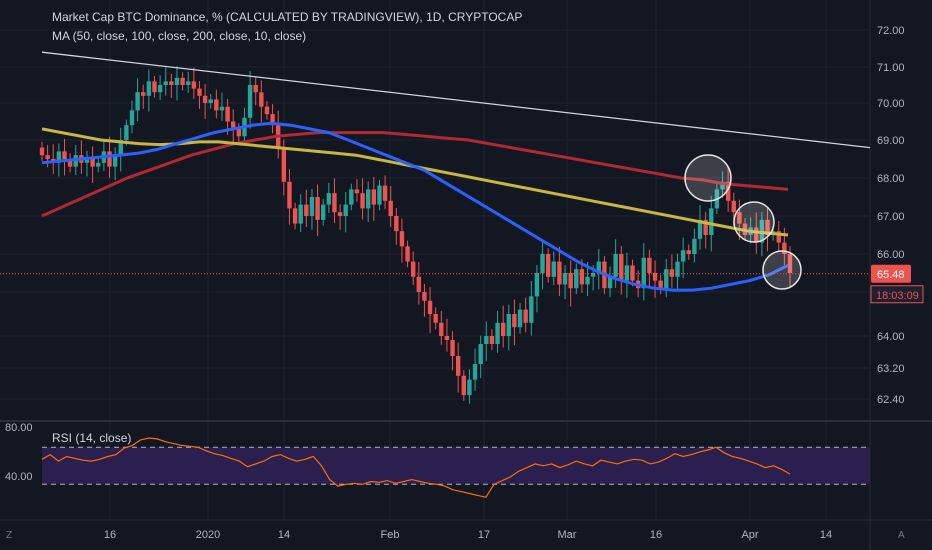 This screenshot has height=550, width=932. Describe the element at coordinates (891, 369) in the screenshot. I see `price-tick-label: 63.20` at that location.